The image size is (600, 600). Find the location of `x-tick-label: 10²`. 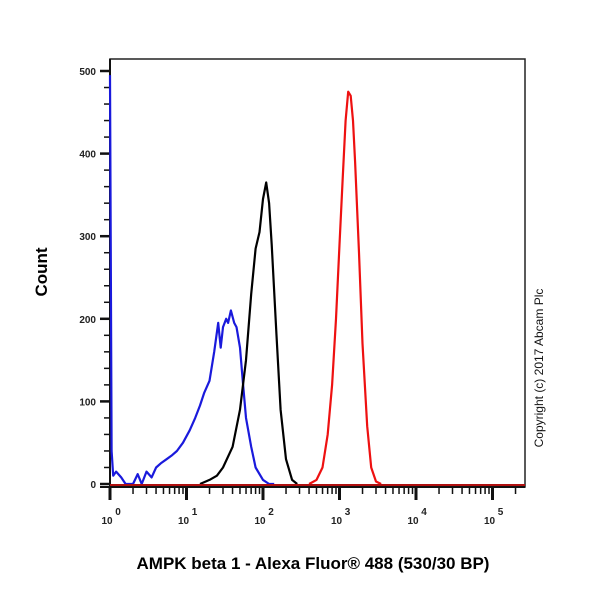

x-tick-label: 10² is located at coordinates (264, 517).